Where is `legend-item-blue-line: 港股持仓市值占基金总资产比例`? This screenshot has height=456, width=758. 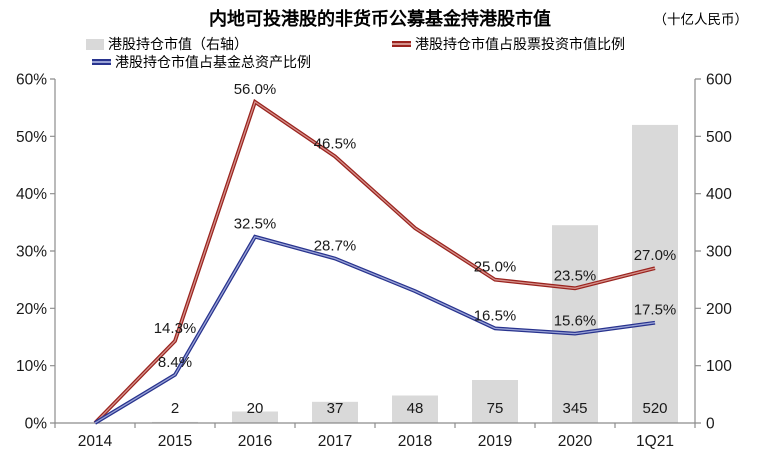
legend-item-blue-line: 港股持仓市值占基金总资产比例 is located at coordinates (201, 62).